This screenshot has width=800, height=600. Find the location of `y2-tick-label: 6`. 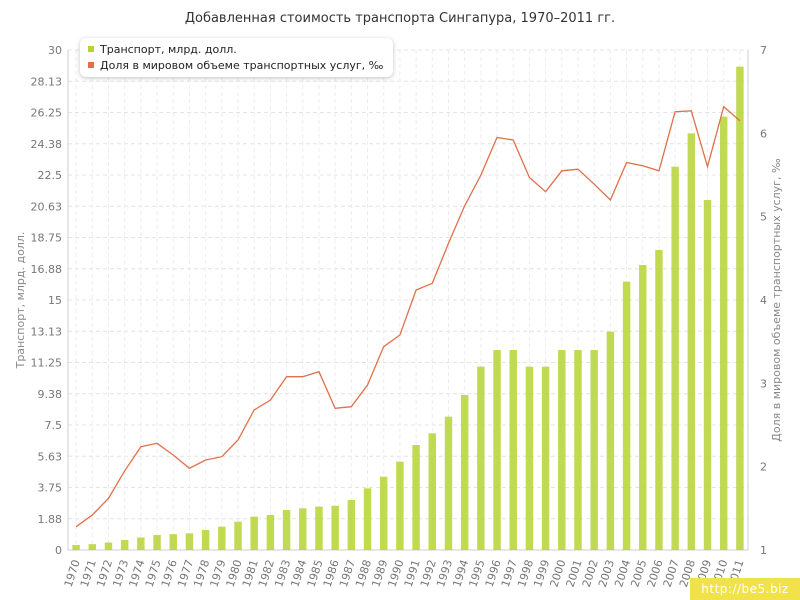

y2-tick-label: 6 is located at coordinates (763, 133).